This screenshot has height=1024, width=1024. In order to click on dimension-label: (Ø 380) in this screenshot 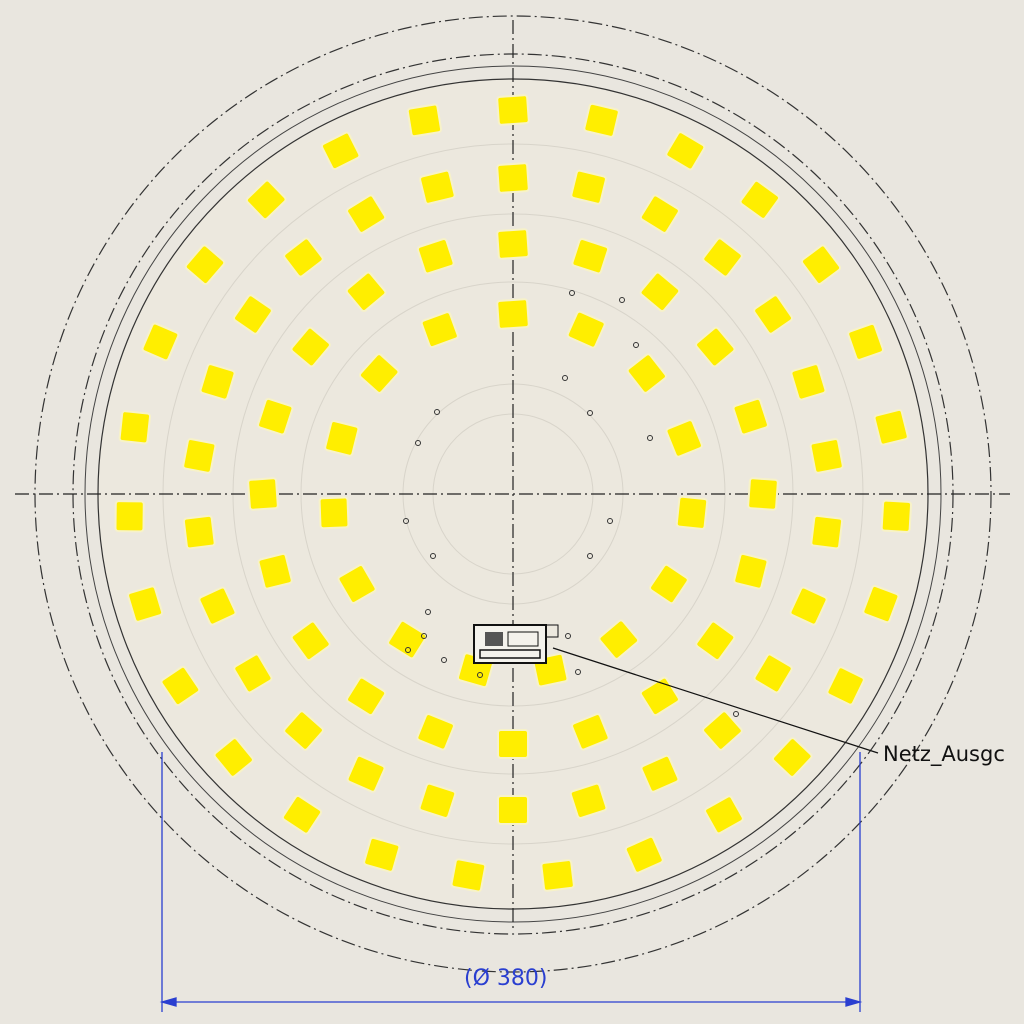, I will do `click(506, 978)`.